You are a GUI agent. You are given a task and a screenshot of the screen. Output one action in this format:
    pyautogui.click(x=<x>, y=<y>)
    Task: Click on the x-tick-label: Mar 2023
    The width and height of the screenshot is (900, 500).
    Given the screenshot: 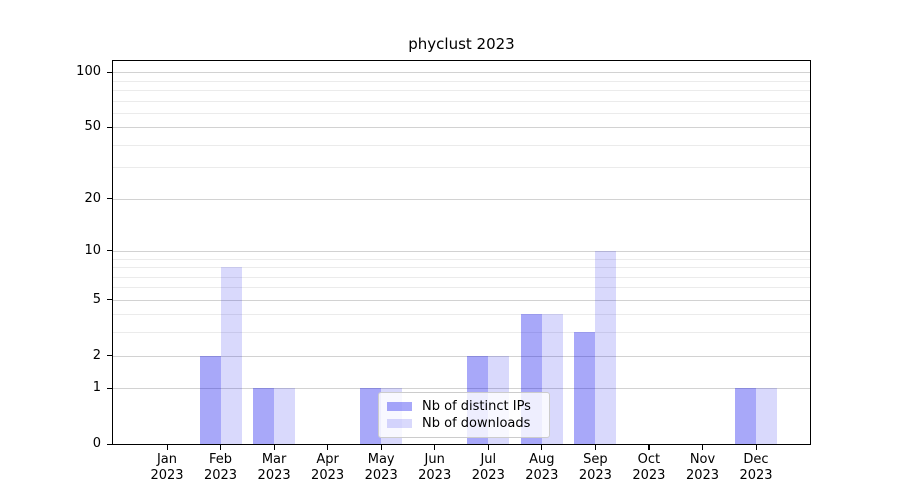 What is the action you would take?
    pyautogui.click(x=274, y=467)
    